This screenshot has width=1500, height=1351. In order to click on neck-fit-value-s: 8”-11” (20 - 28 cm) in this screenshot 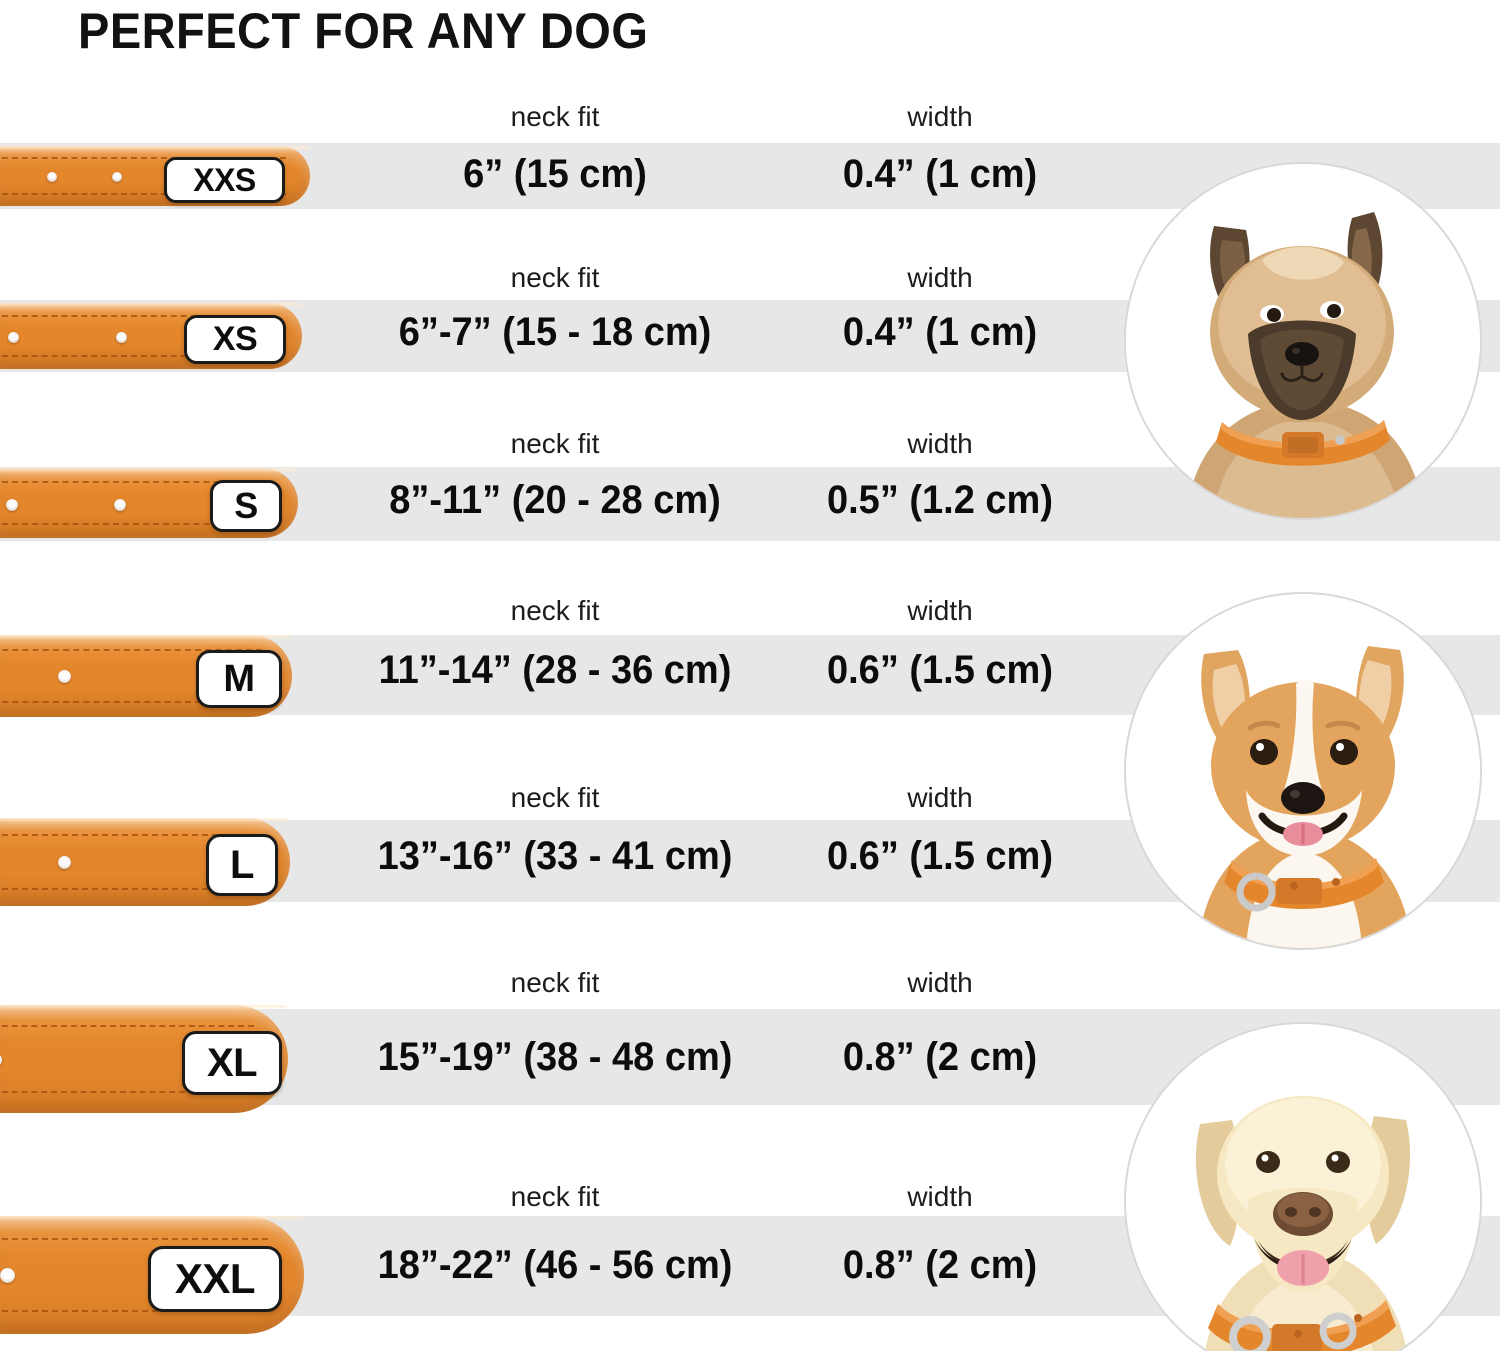, I will do `click(555, 500)`.